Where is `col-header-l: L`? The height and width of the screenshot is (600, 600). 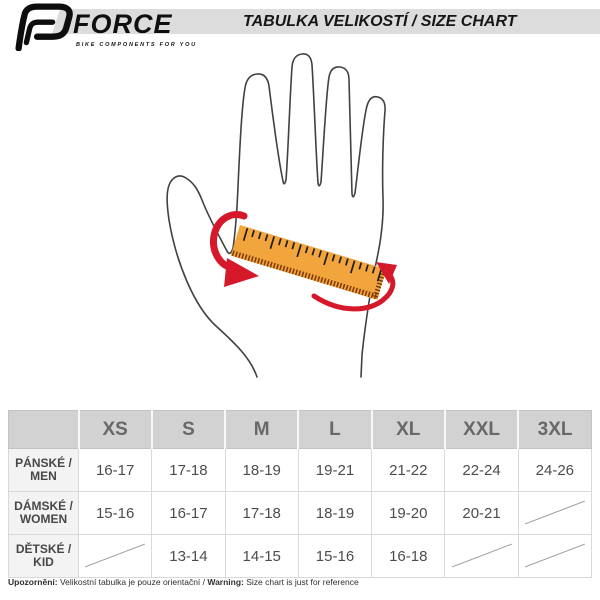 col-header-l: L is located at coordinates (334, 429).